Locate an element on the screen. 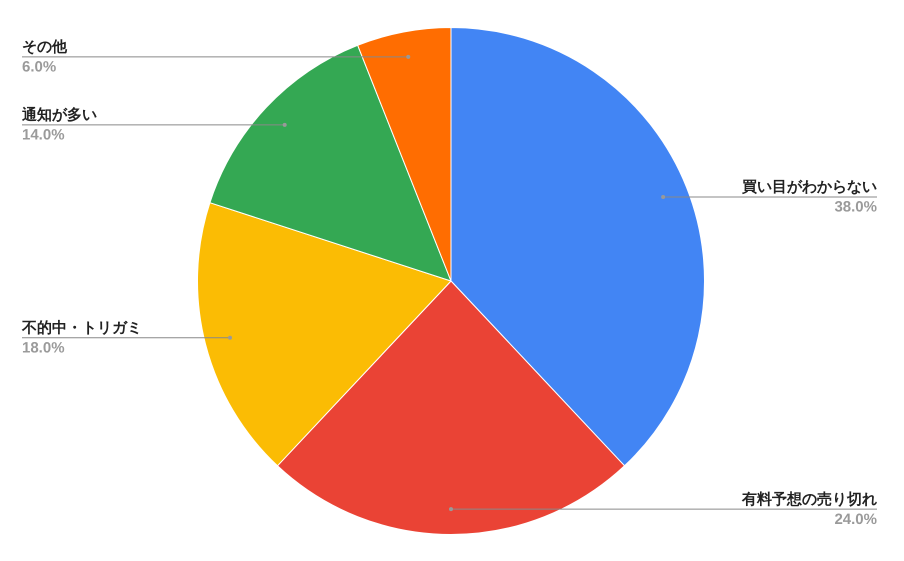 The image size is (904, 561). data-label: 38.0% is located at coordinates (855, 207).